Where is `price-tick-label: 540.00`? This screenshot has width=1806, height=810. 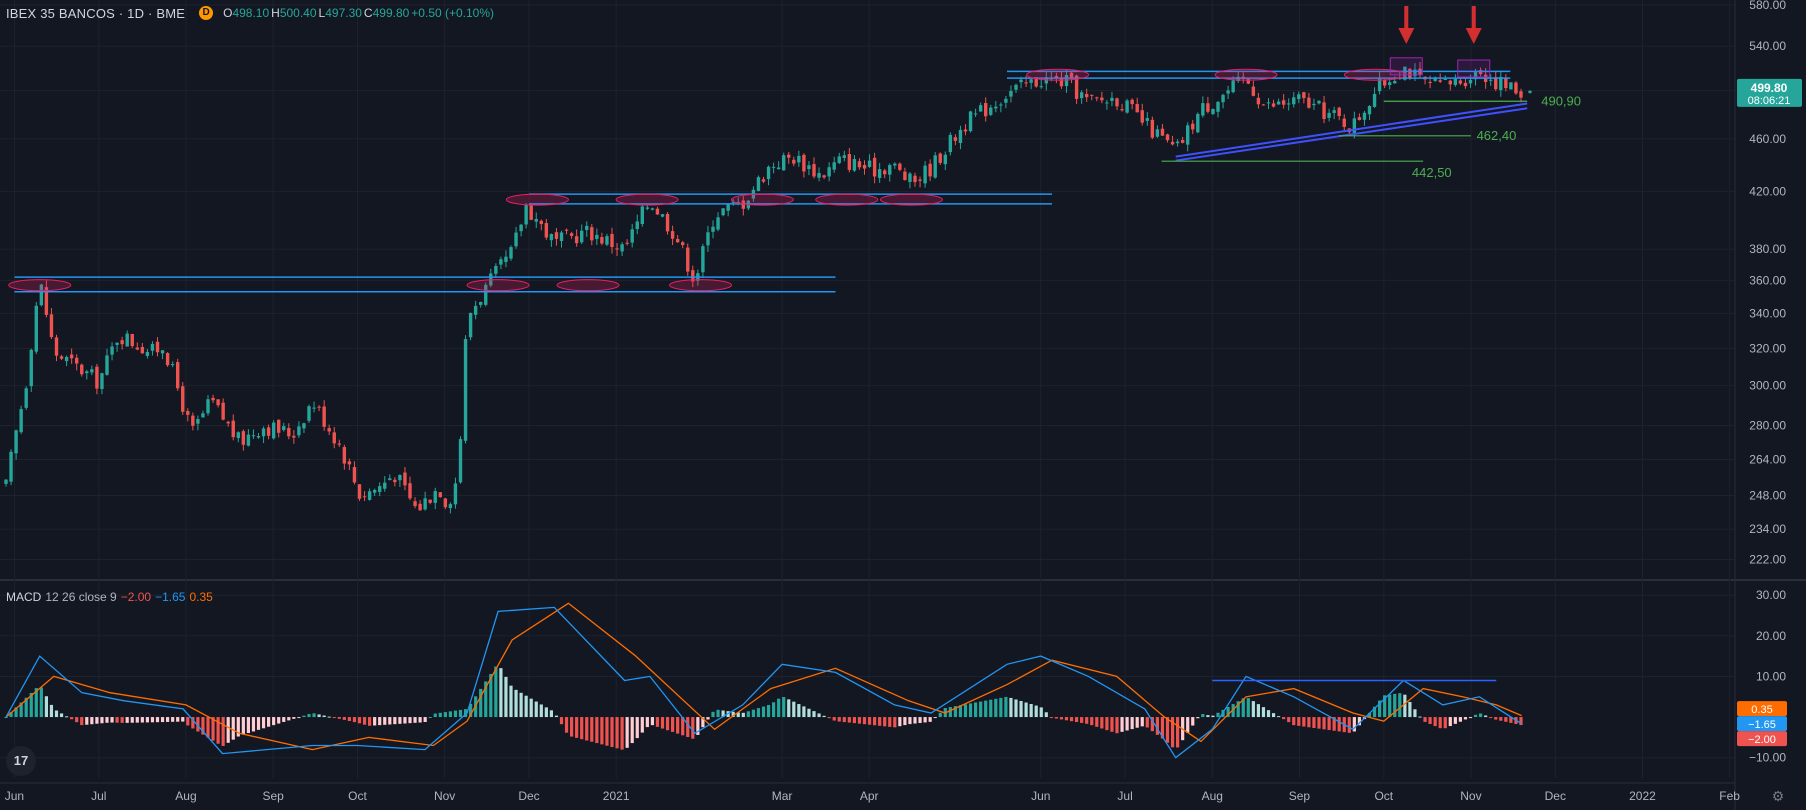 price-tick-label: 540.00 is located at coordinates (1767, 46).